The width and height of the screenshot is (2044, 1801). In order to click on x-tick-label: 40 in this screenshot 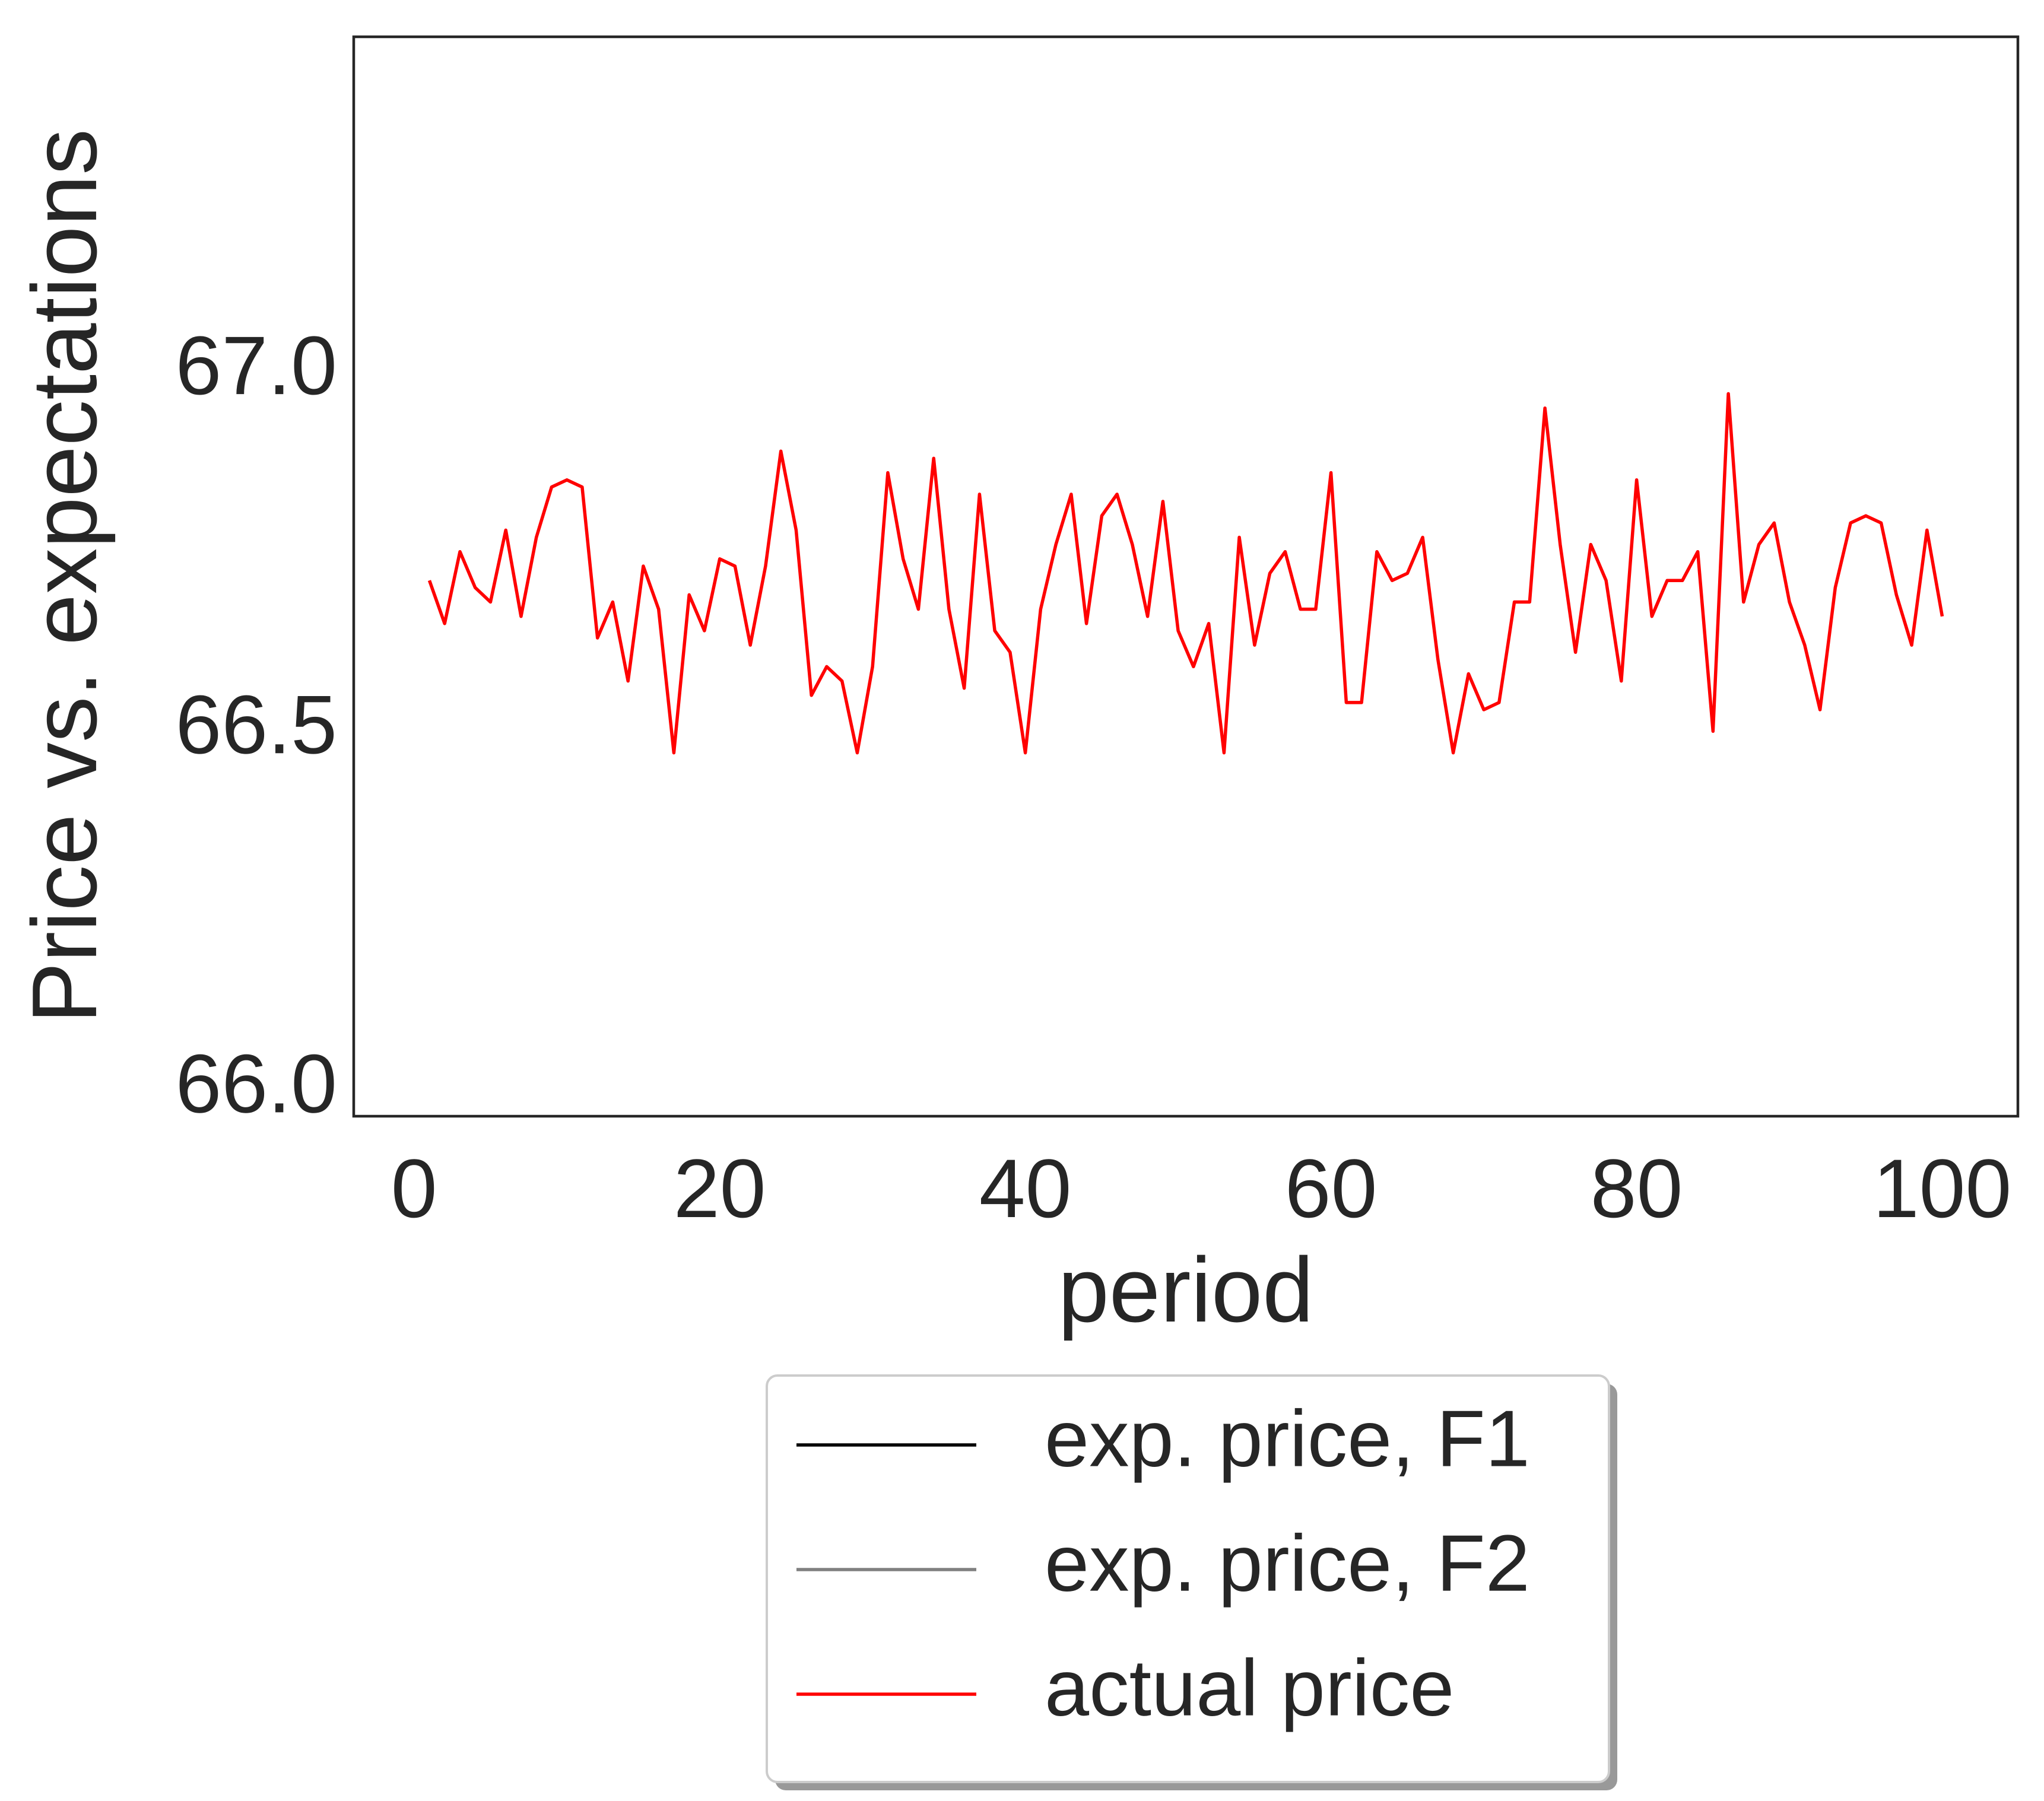, I will do `click(1025, 1188)`.